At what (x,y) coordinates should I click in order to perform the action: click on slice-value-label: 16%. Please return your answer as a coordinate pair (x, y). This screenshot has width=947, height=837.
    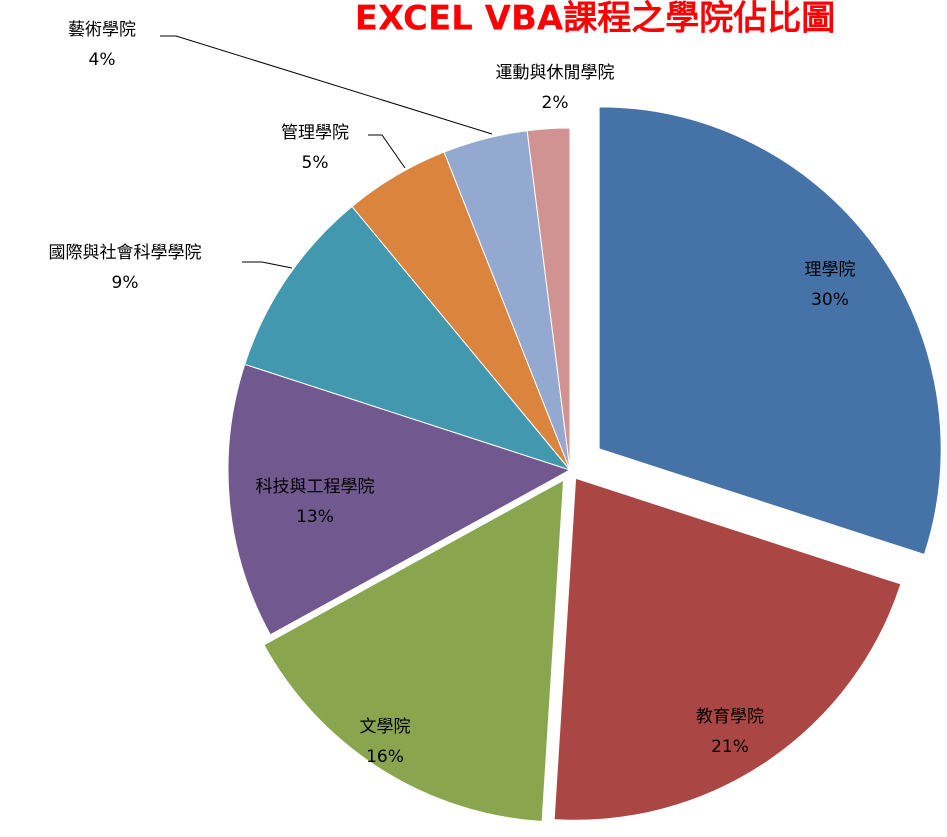
    Looking at the image, I should click on (385, 757).